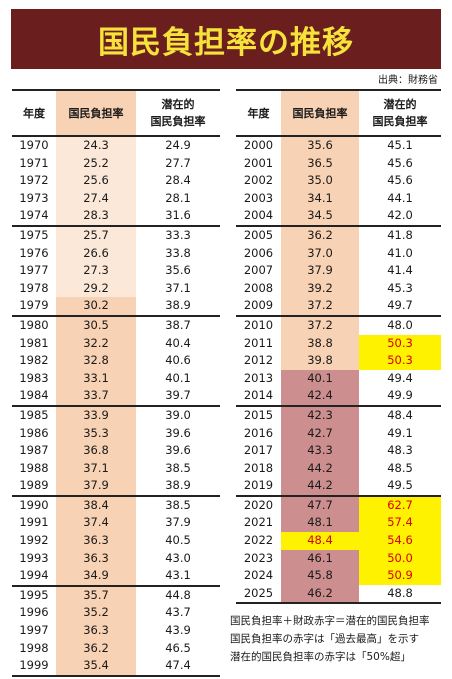 The image size is (452, 679). What do you see at coordinates (320, 541) in the screenshot?
I see `burden-cell-record: 48.4` at bounding box center [320, 541].